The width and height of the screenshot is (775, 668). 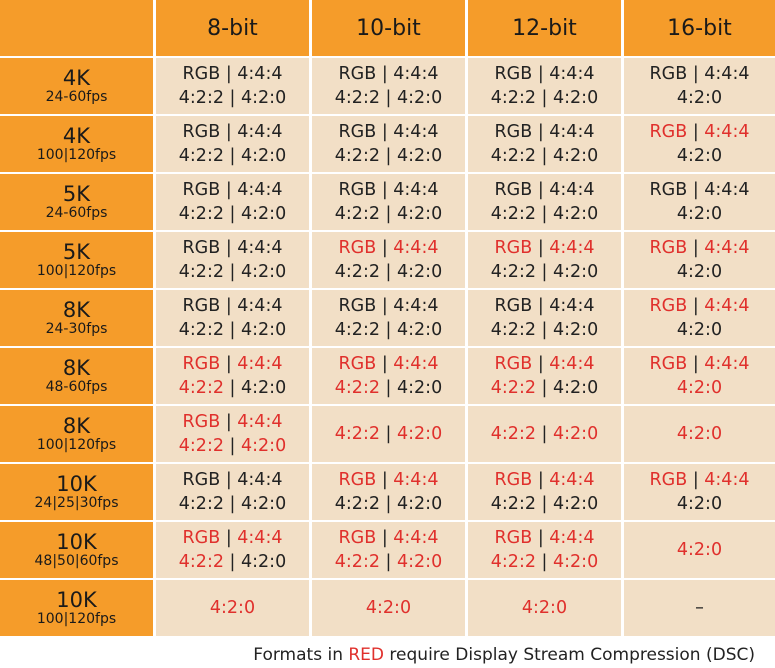 What do you see at coordinates (388, 28) in the screenshot?
I see `column-header-10bit: 10-bit` at bounding box center [388, 28].